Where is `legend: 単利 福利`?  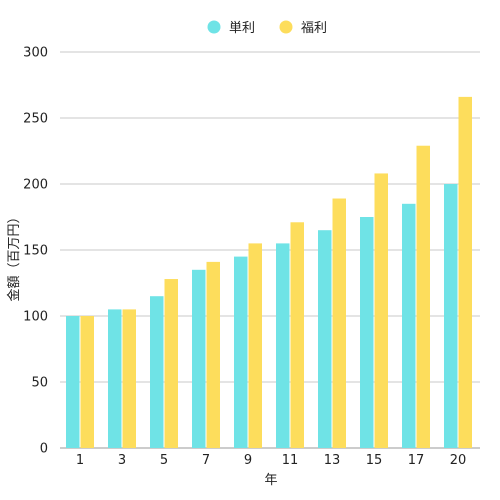
legend: 単利 福利 is located at coordinates (267, 28).